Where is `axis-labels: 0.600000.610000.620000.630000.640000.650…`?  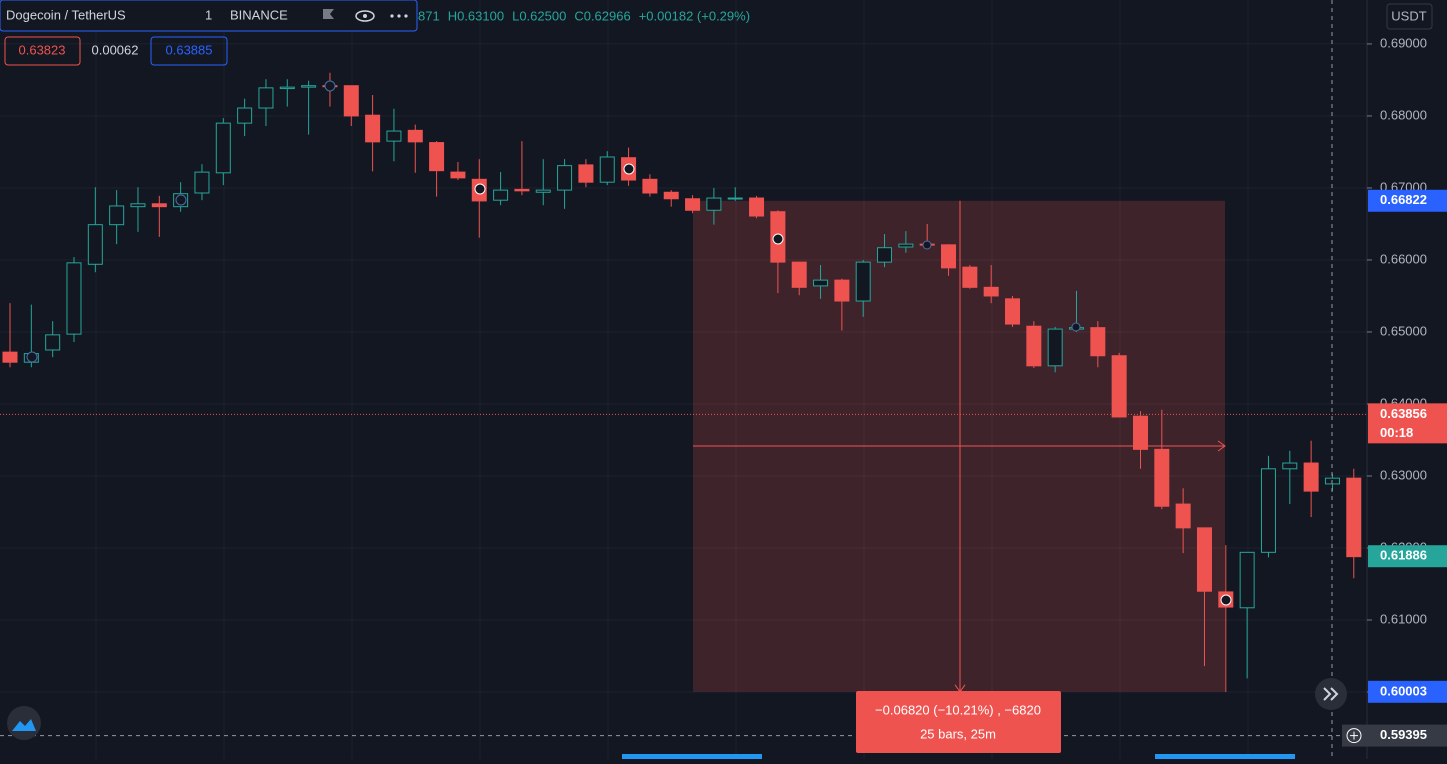 axis-labels: 0.600000.610000.620000.630000.640000.650… is located at coordinates (1394, 391).